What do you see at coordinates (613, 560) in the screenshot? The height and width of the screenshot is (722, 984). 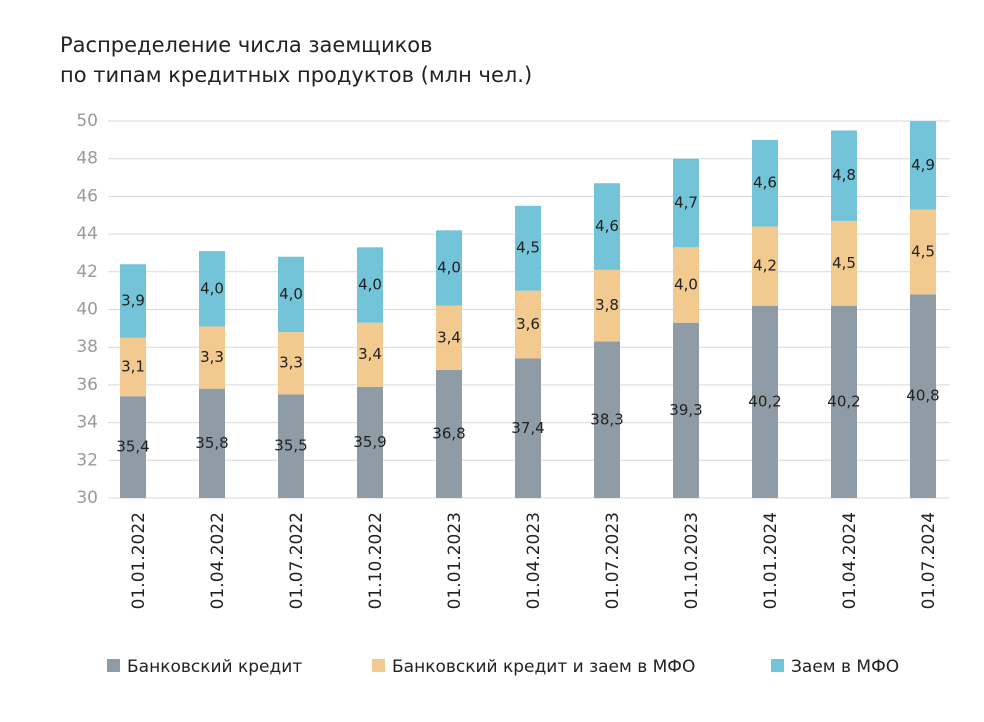 I see `x-tick-label: 01.07.2023` at bounding box center [613, 560].